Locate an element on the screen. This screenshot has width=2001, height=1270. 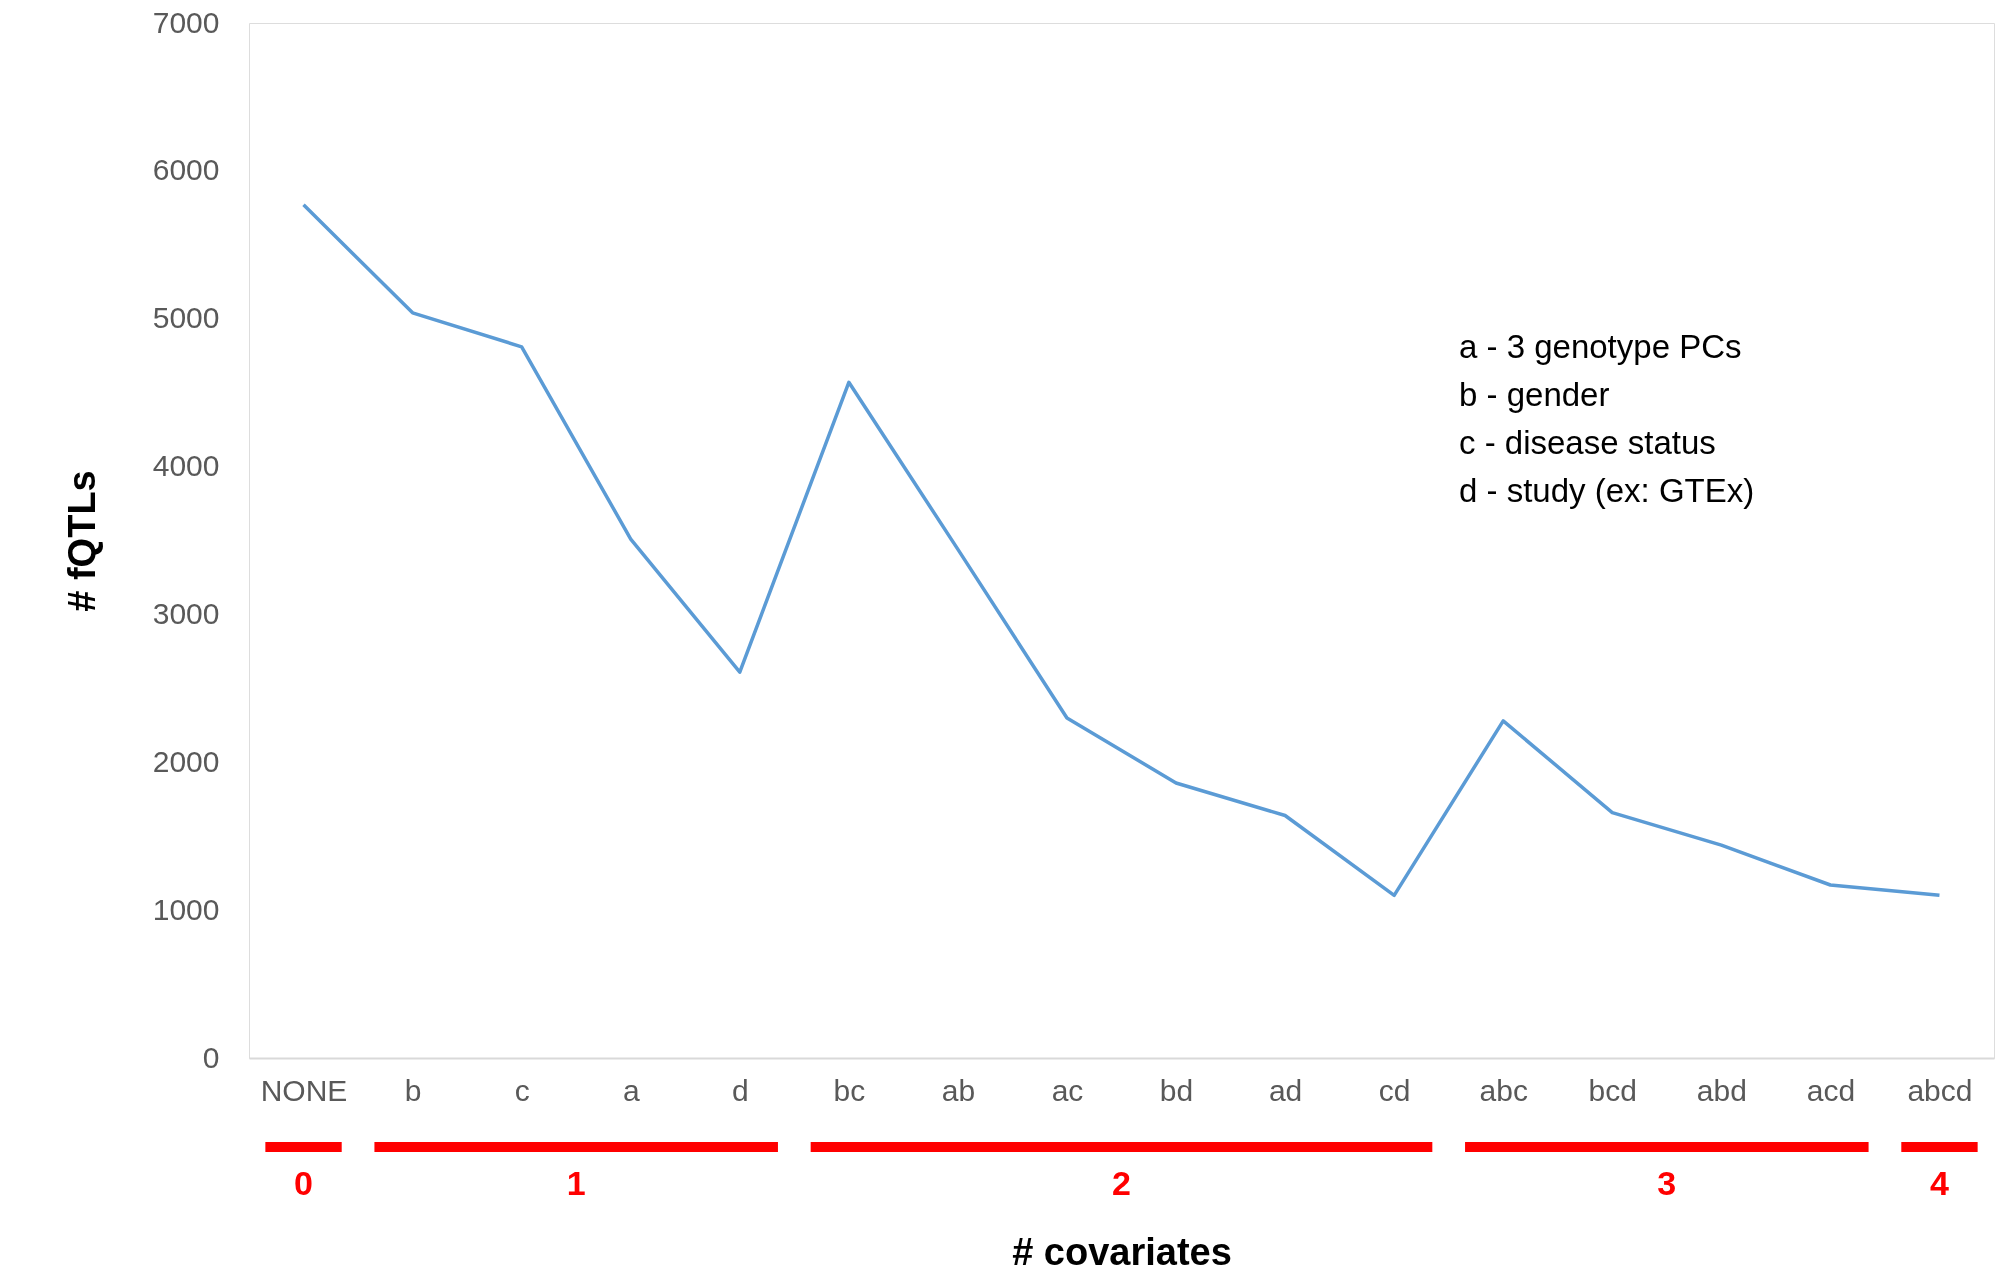
text: 1 is located at coordinates (576, 1183).